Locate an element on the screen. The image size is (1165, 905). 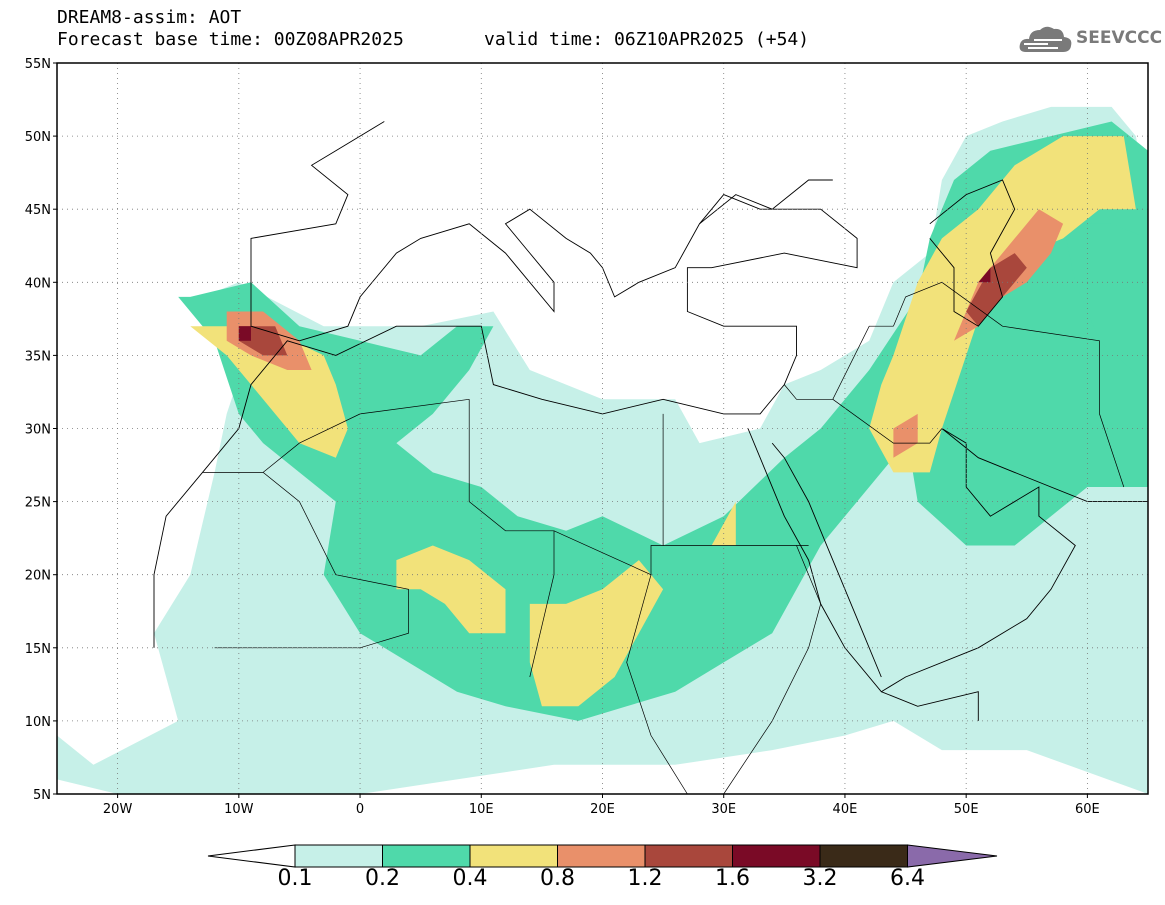
seevccc-logo: SEEVCCC is located at coordinates (1090, 39).